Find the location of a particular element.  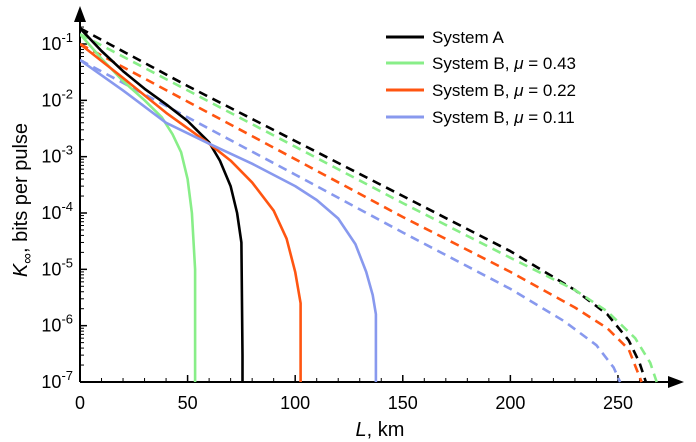

y-axis-label-main: K is located at coordinates (21, 269).